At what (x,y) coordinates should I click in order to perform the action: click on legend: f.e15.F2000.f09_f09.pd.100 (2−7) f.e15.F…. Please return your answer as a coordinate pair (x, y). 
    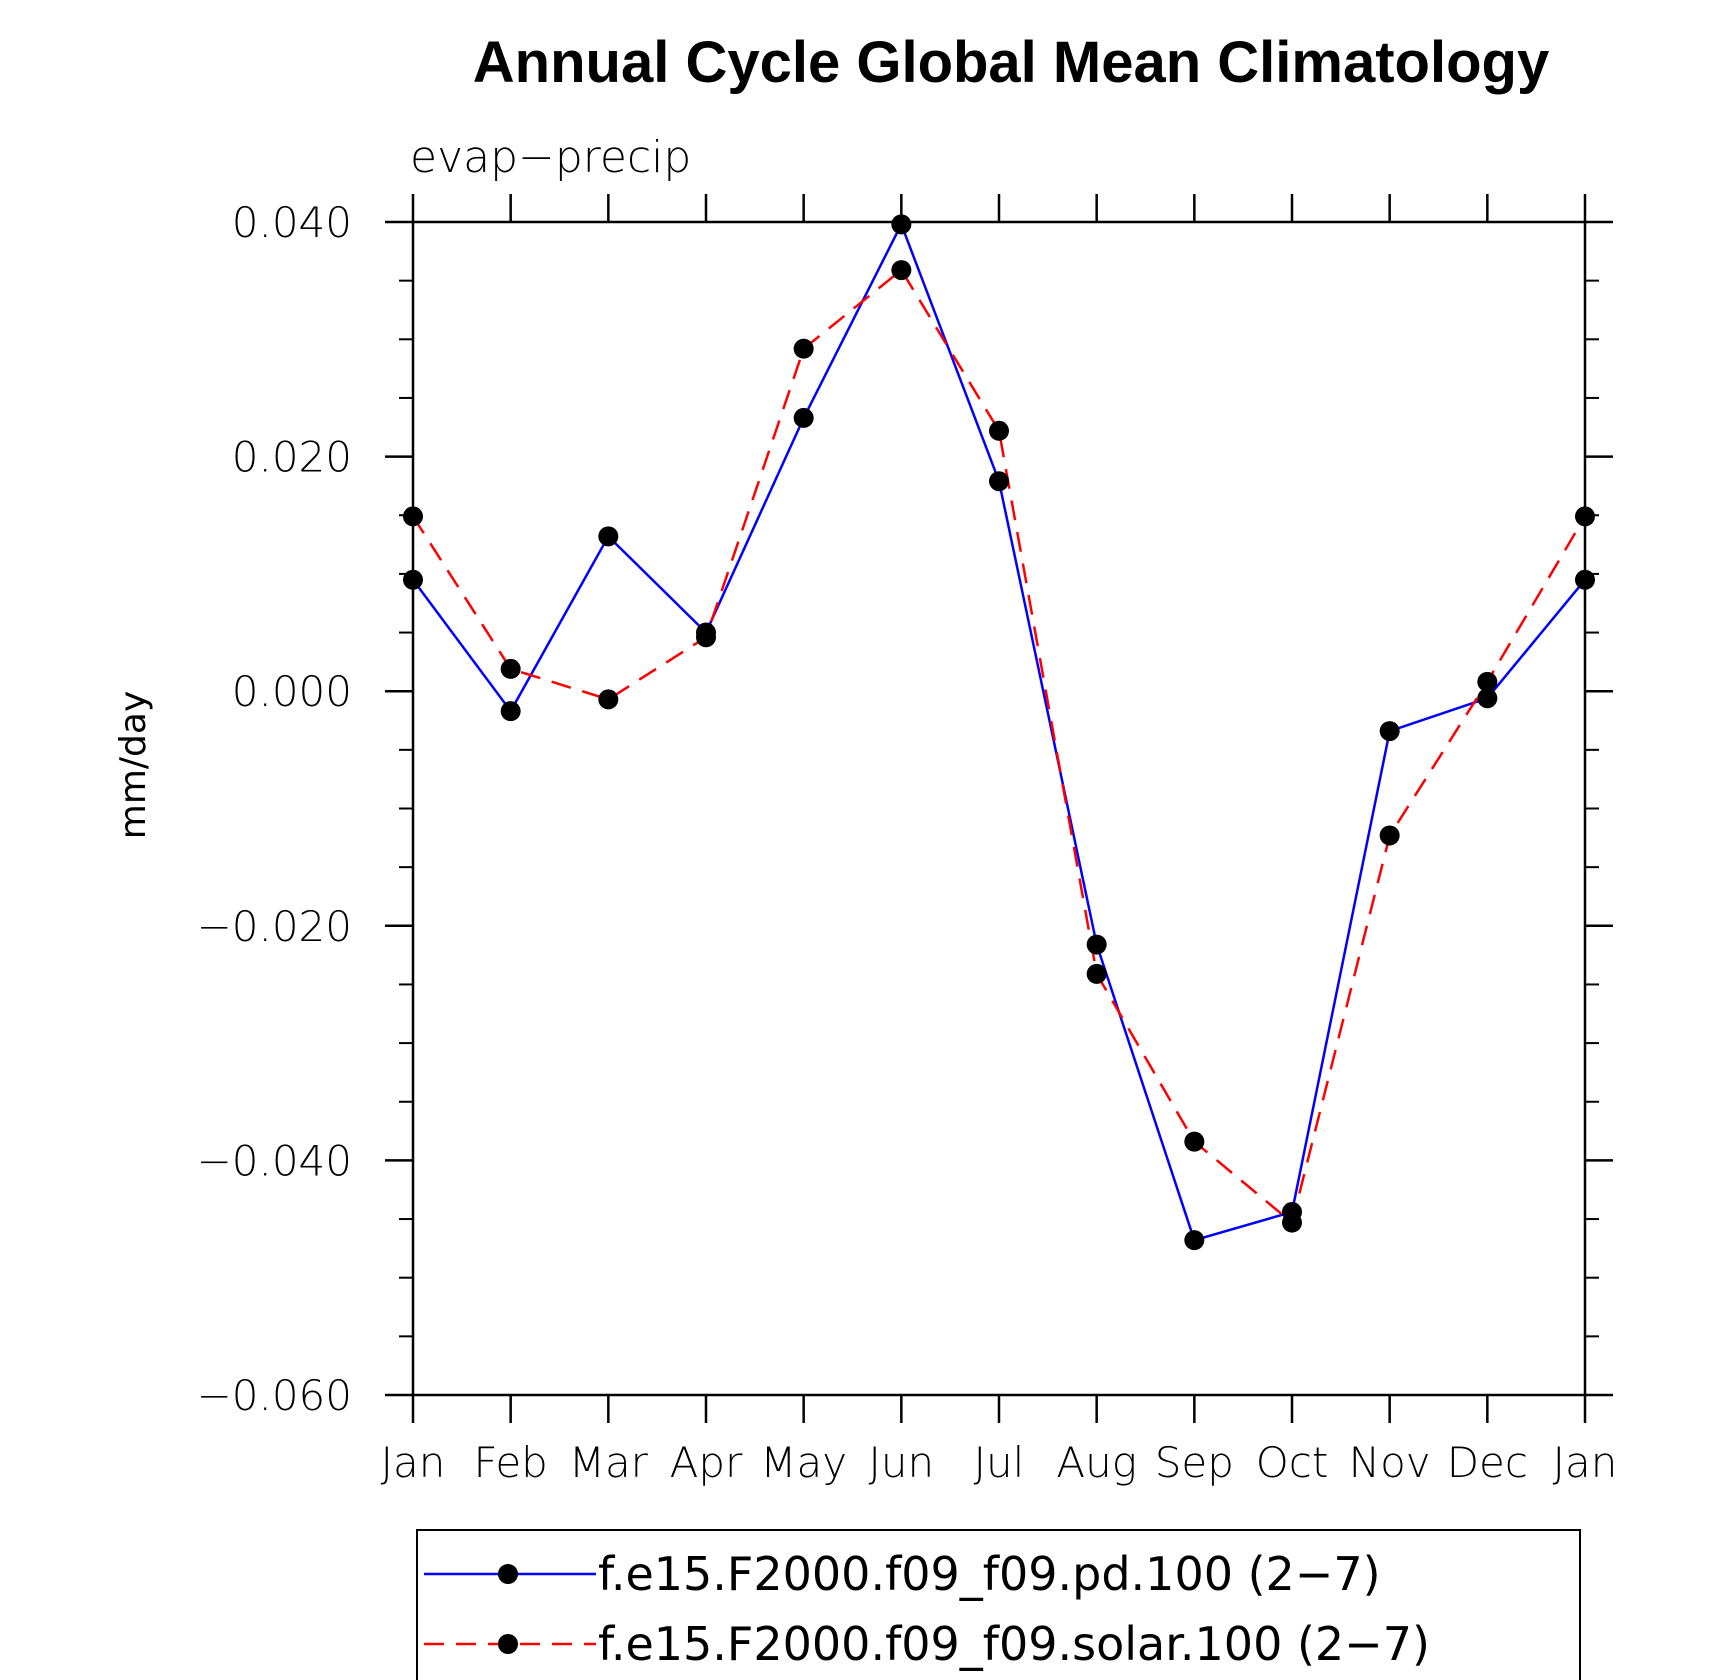
    Looking at the image, I should click on (998, 1604).